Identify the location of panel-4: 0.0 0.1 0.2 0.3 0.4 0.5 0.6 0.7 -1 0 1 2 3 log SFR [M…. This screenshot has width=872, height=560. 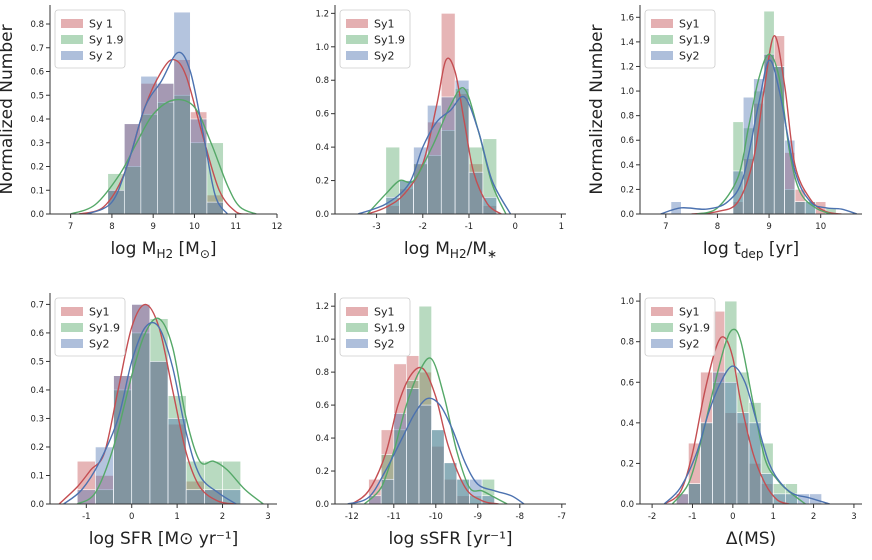
(153, 421).